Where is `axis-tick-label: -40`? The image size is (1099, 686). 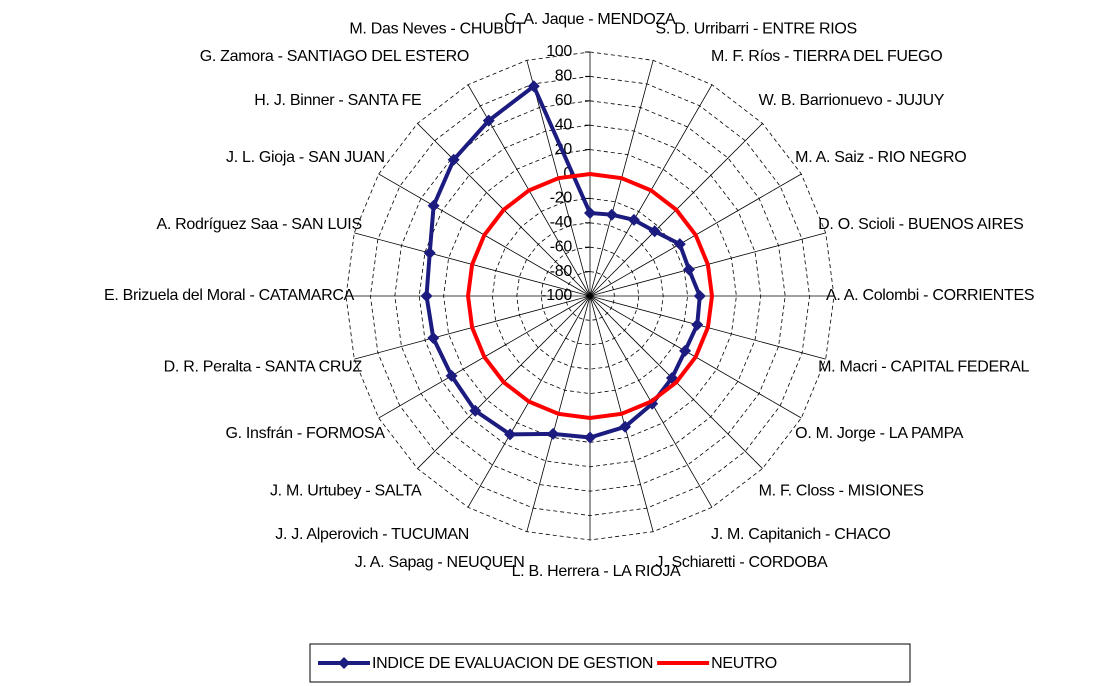 axis-tick-label: -40 is located at coordinates (561, 222).